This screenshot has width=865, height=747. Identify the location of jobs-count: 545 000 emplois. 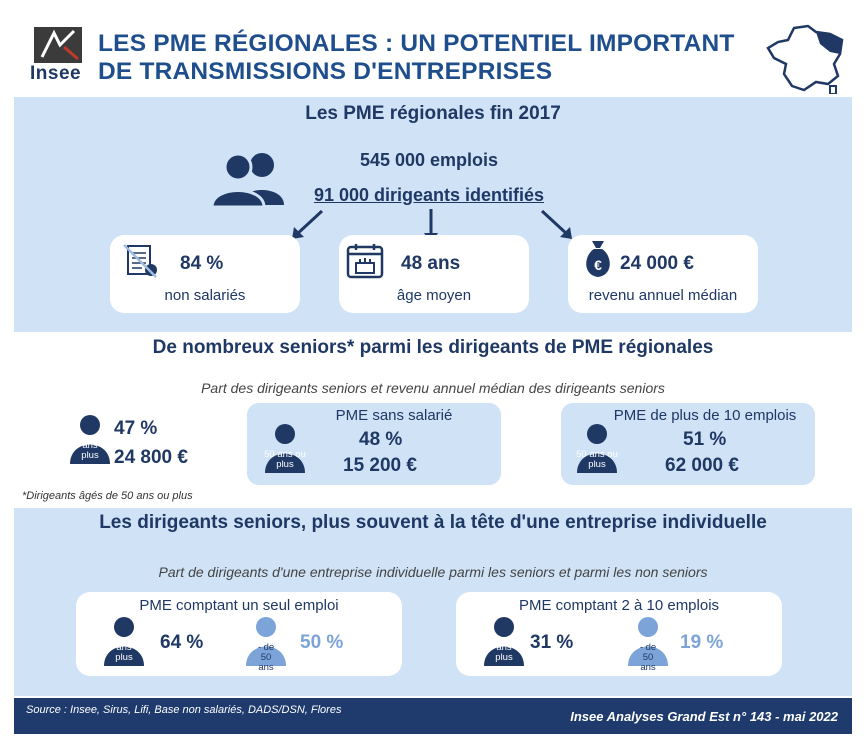
(429, 160).